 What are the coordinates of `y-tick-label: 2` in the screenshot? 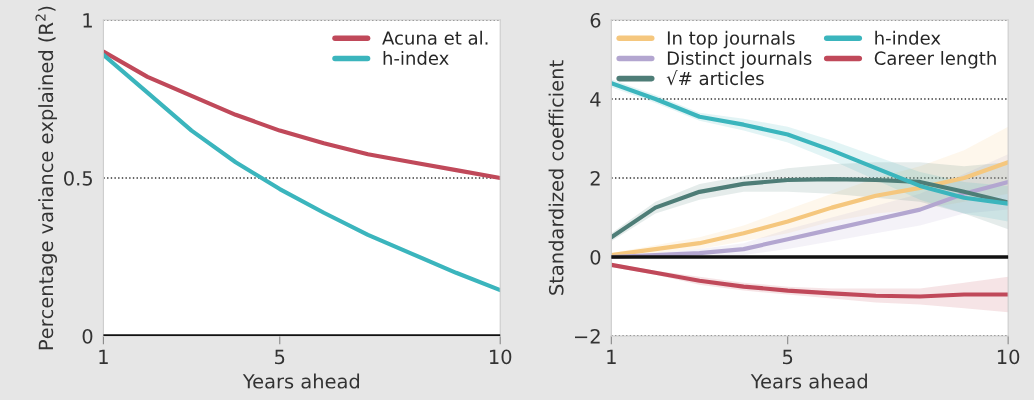 It's located at (595, 178).